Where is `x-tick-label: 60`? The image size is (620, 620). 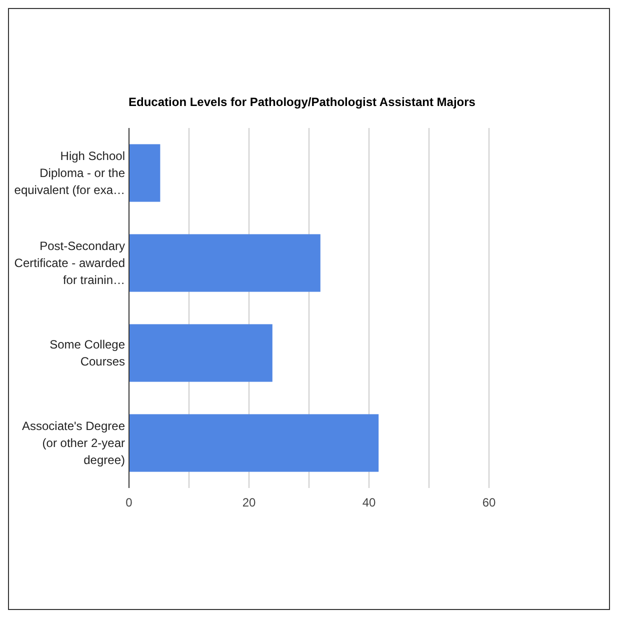
x-tick-label: 60 is located at coordinates (489, 503).